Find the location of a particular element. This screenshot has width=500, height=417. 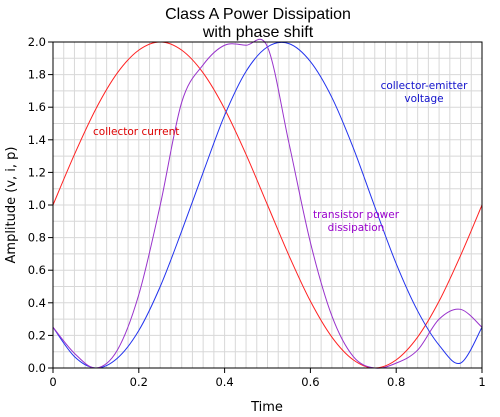

y-tick-label: 0.2 is located at coordinates (37, 335).